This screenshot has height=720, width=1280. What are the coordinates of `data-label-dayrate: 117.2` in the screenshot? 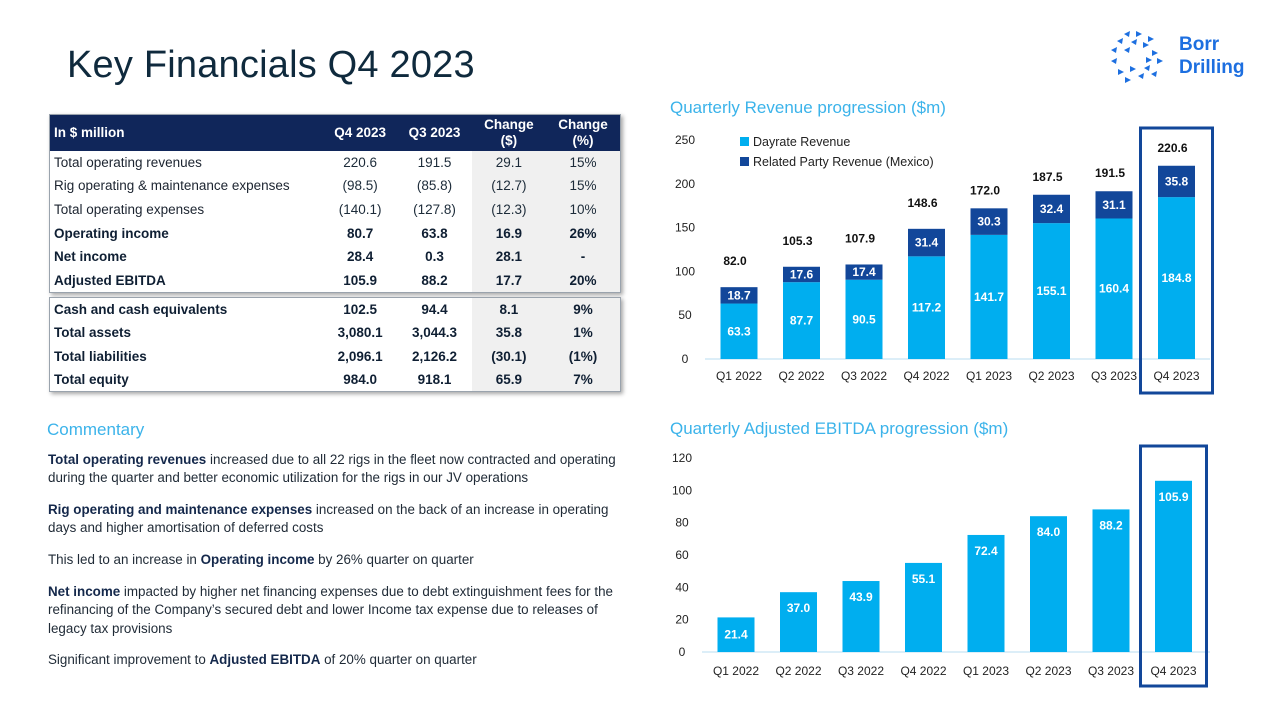 It's located at (927, 308).